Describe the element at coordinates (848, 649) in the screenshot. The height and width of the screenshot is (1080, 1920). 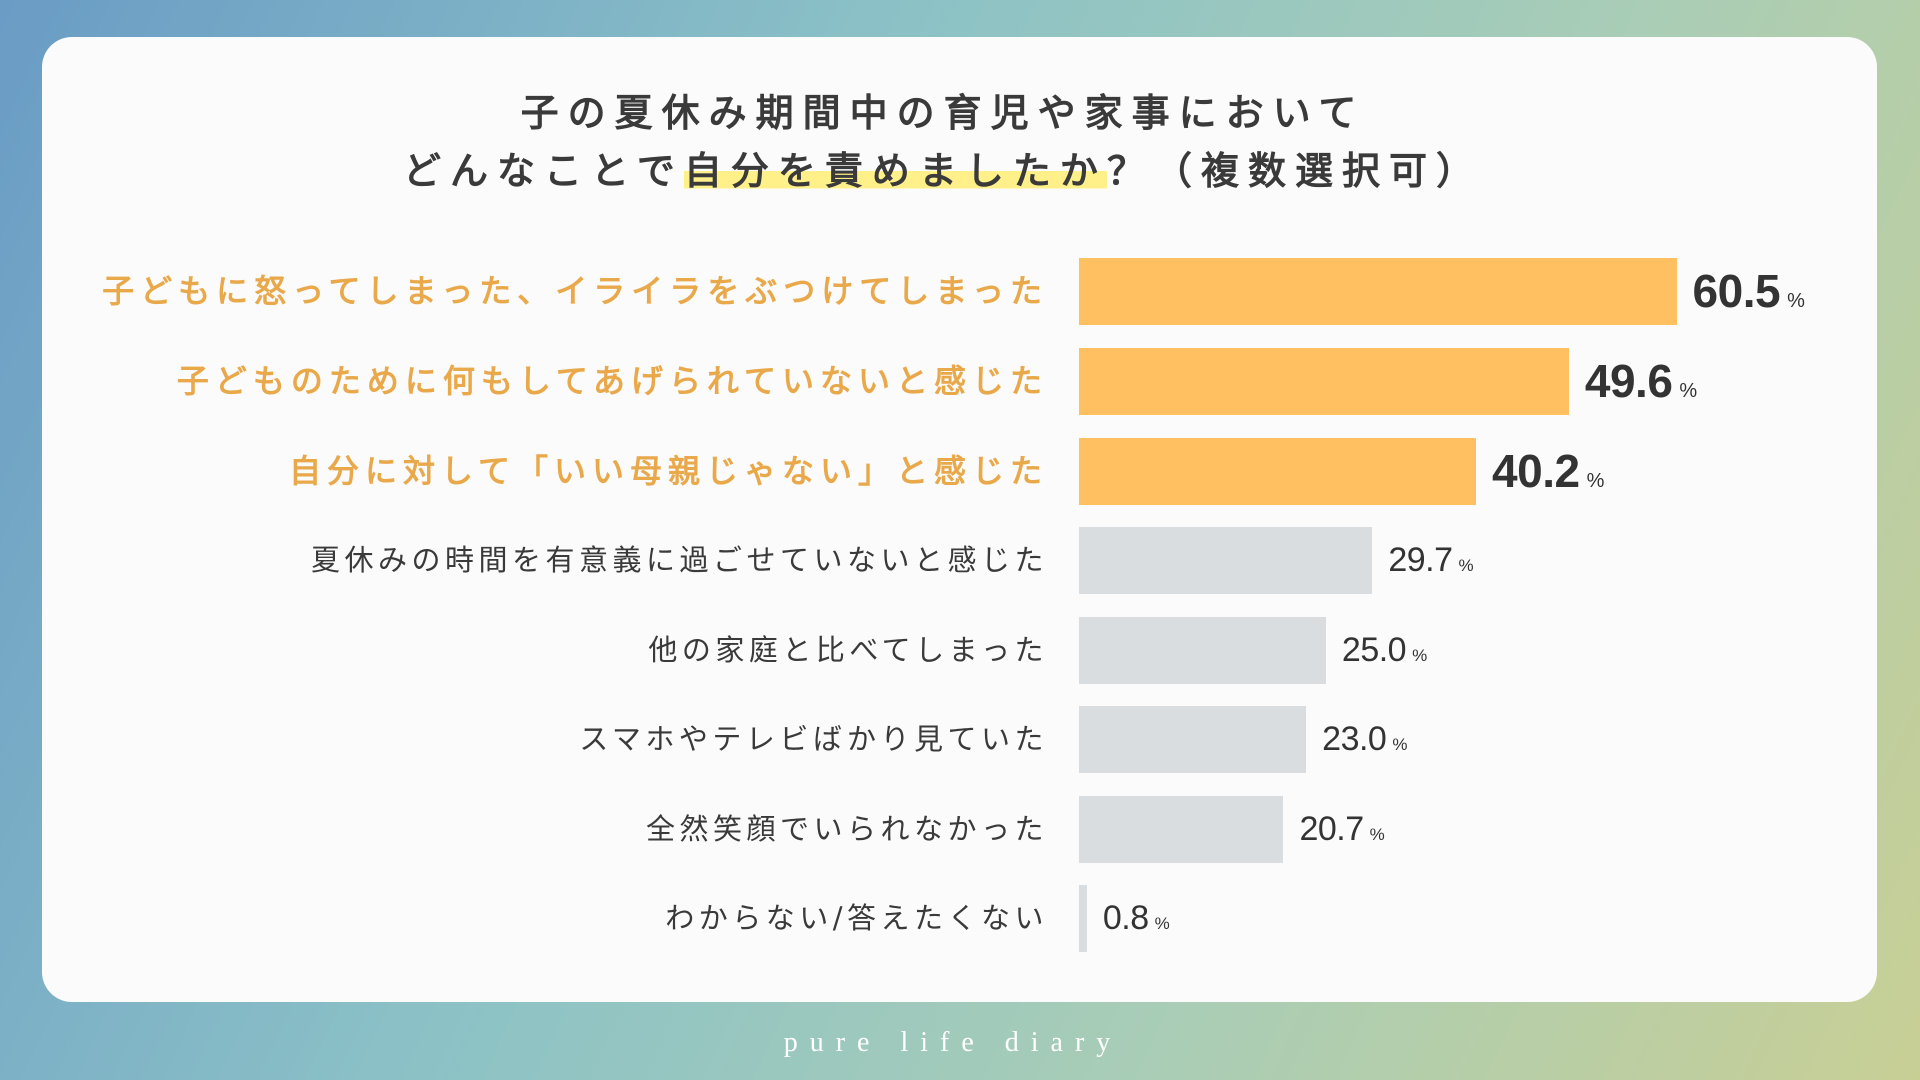
I see `category-label: 他の家庭と比べてしまった` at that location.